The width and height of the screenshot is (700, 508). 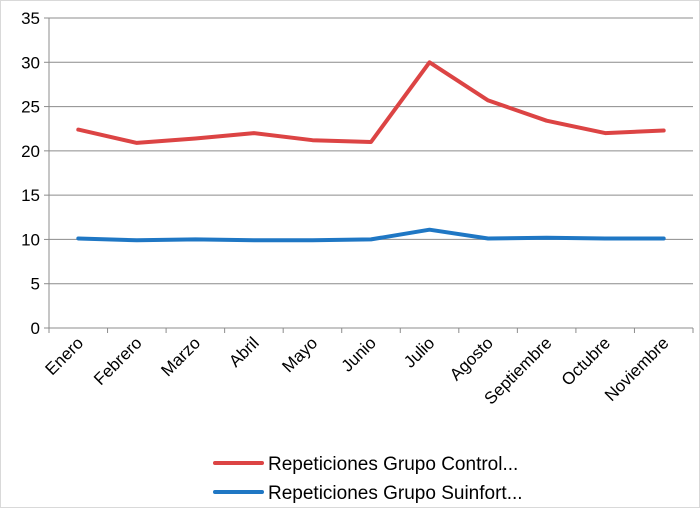 I want to click on y-tick-label: 35, so click(x=30, y=18).